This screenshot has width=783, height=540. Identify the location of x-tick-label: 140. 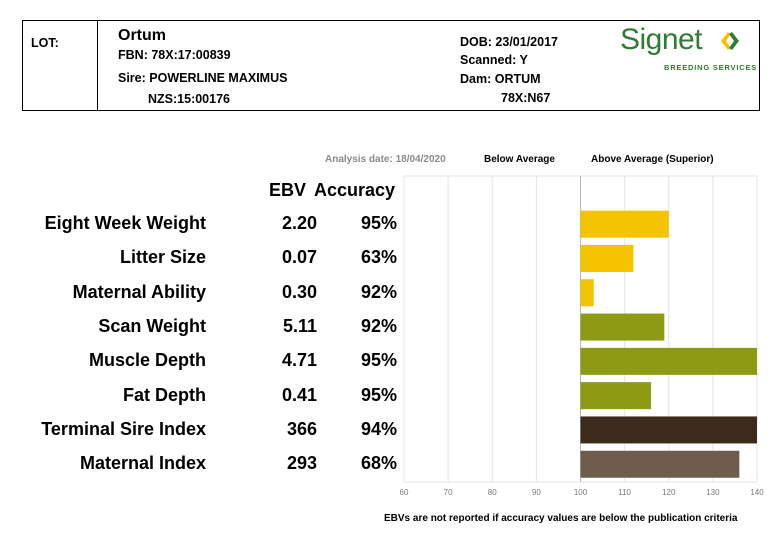
(757, 492).